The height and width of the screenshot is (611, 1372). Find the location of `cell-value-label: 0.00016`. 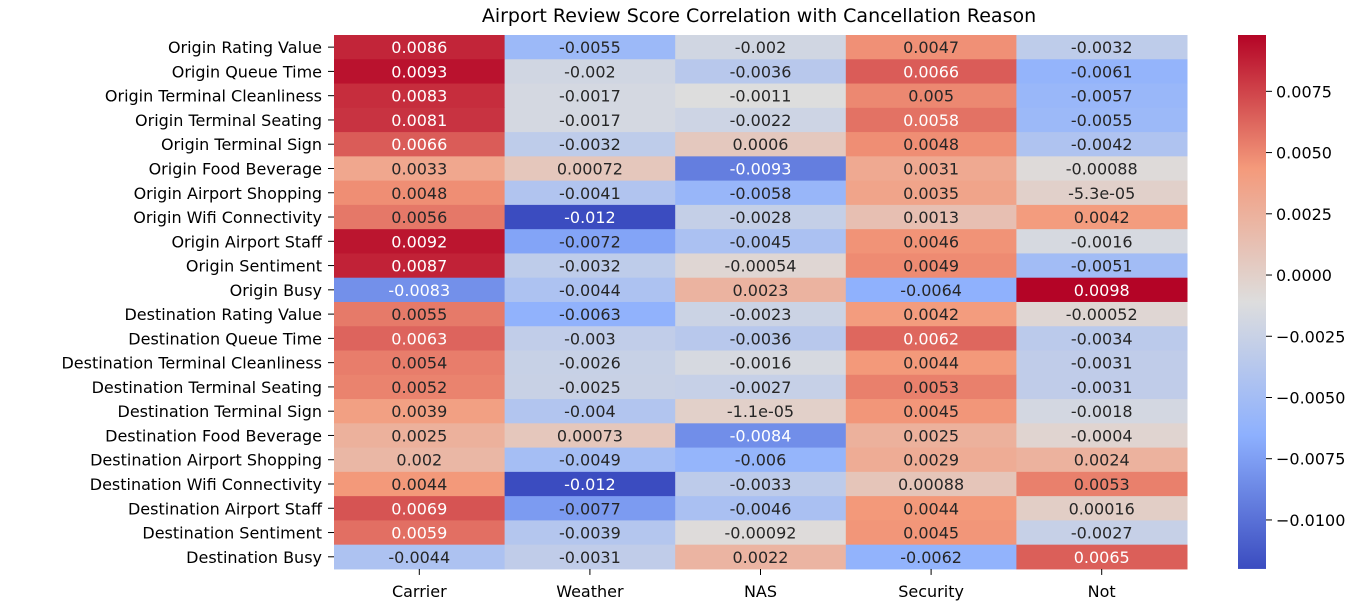

cell-value-label: 0.00016 is located at coordinates (1102, 508).